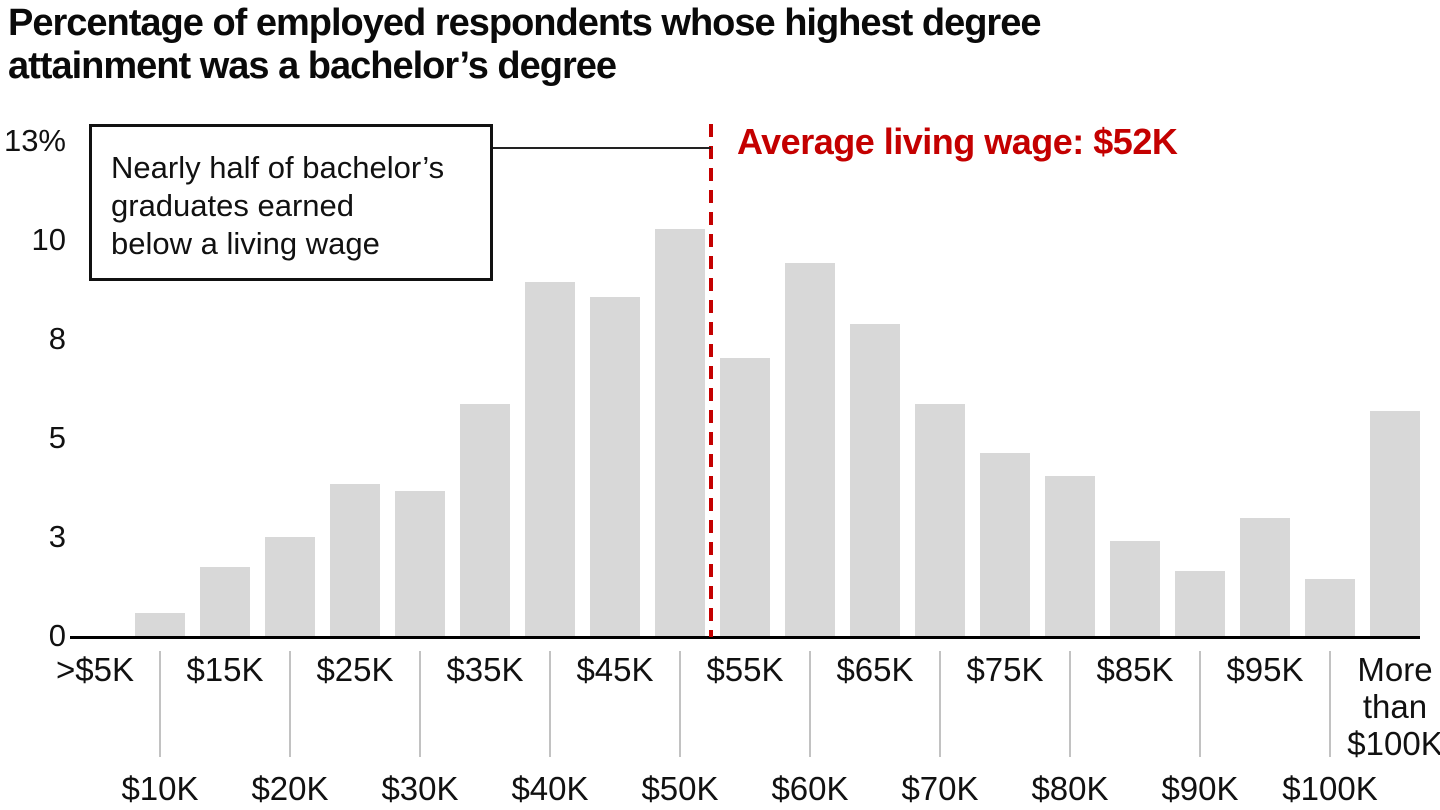 The height and width of the screenshot is (810, 1440). I want to click on bar--50k, so click(680, 432).